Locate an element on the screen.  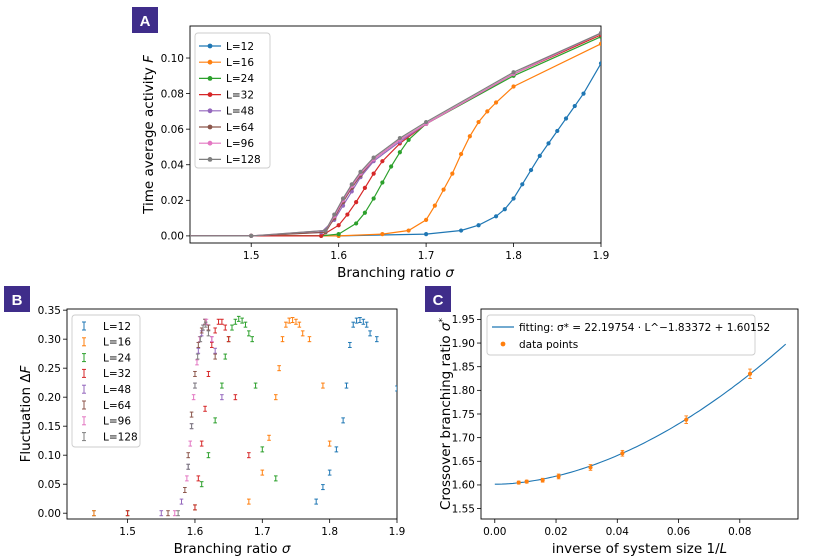
x-tick-label: 1.7 is located at coordinates (262, 532).